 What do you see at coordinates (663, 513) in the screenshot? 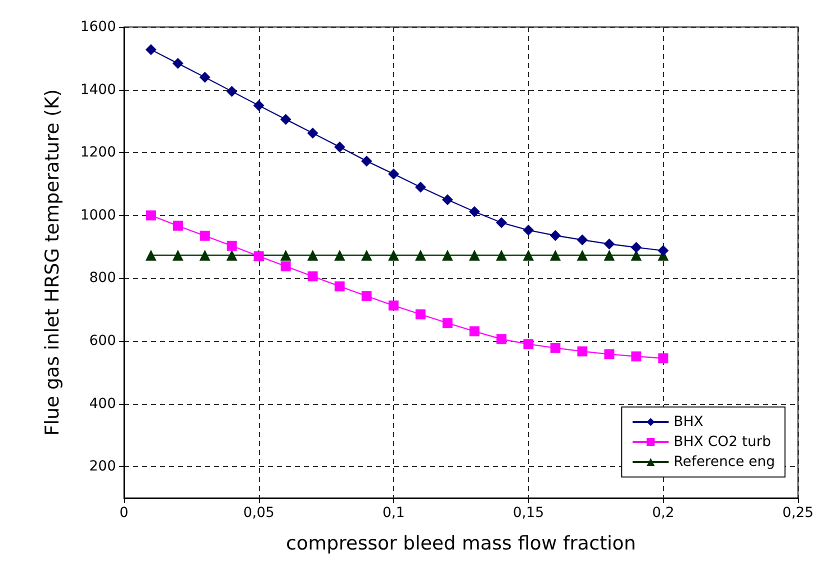
I see `x-tick-label: 0,2` at bounding box center [663, 513].